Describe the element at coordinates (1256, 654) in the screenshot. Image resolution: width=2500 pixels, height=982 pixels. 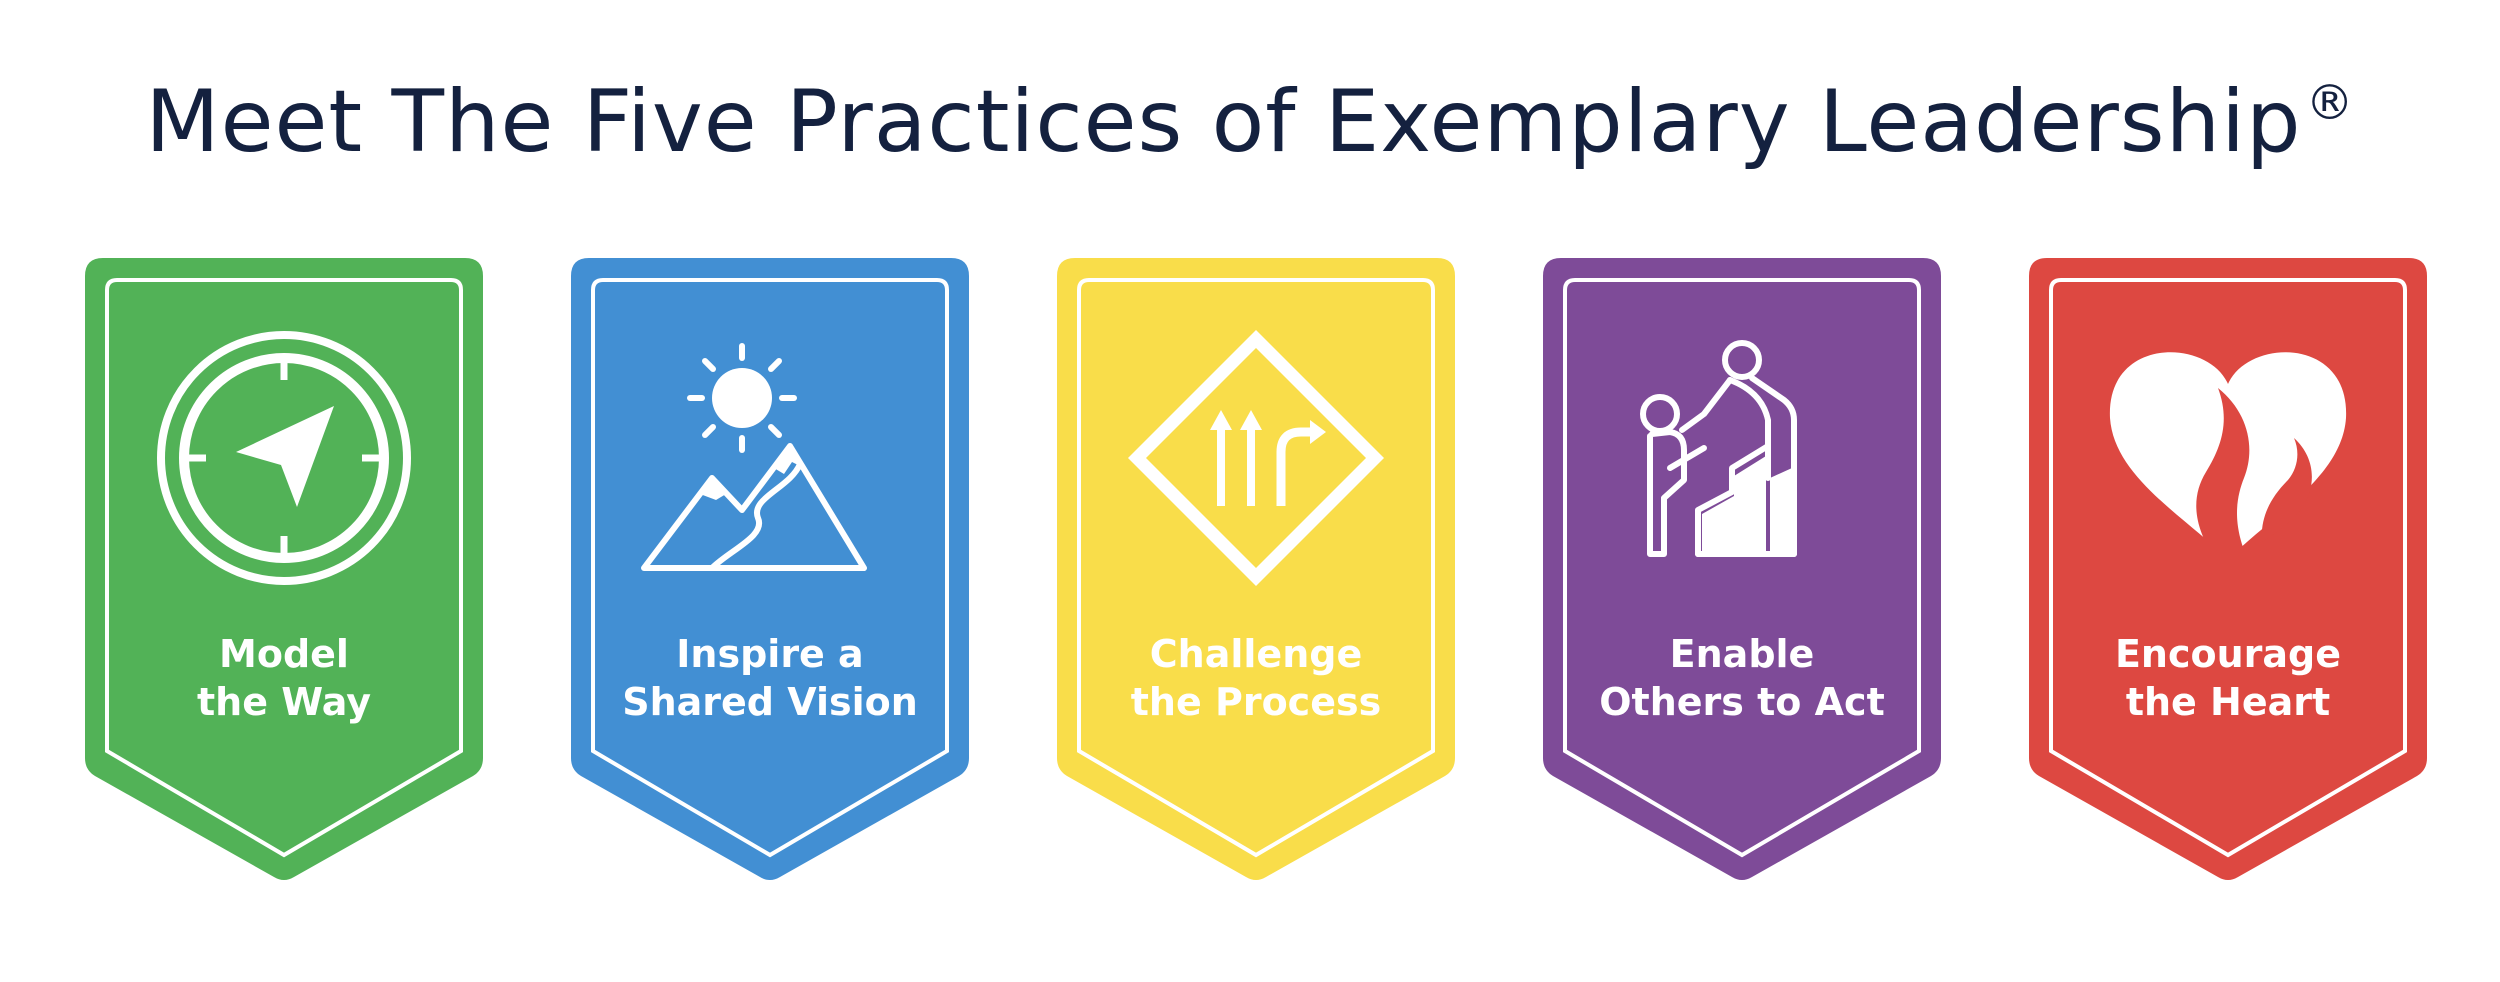
I see `label-line-1: Challenge` at that location.